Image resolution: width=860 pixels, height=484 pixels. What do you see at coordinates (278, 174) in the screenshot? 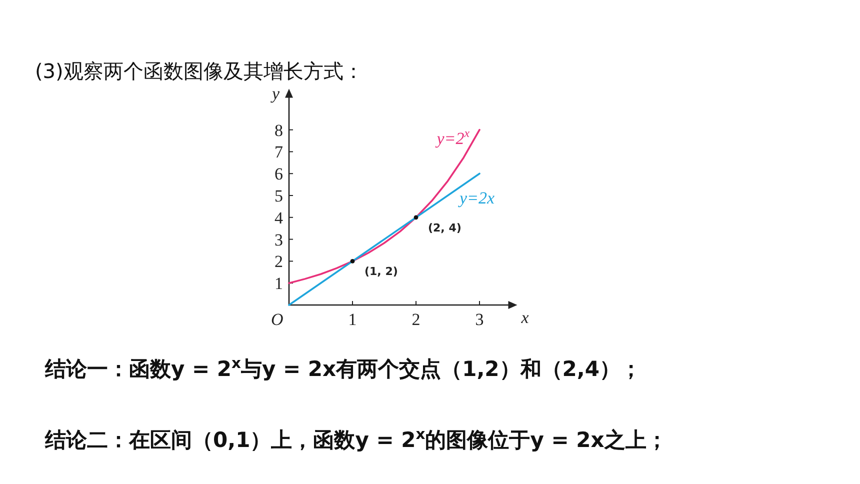
I see `y-tick-label: 6` at bounding box center [278, 174].